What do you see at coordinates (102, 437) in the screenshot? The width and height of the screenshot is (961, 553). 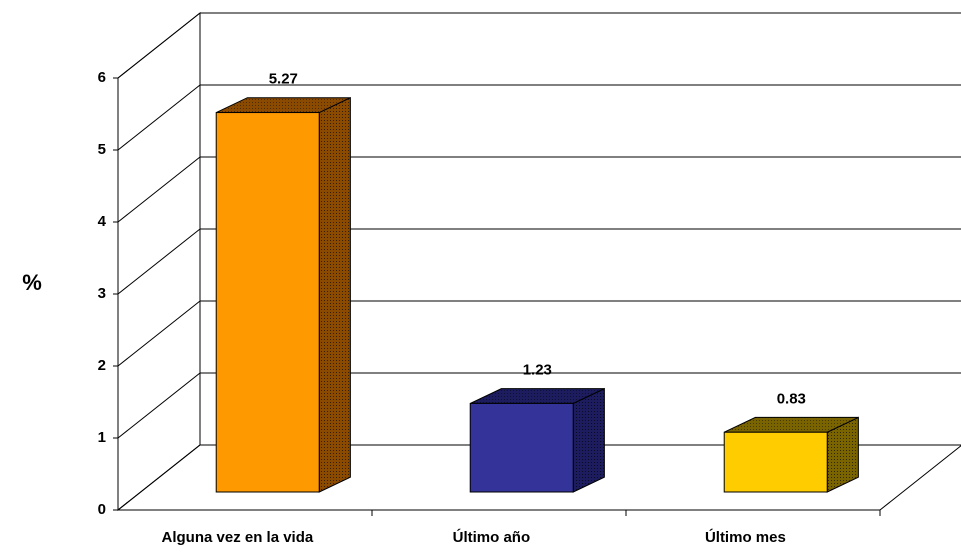 I see `y-tick-label: 1` at bounding box center [102, 437].